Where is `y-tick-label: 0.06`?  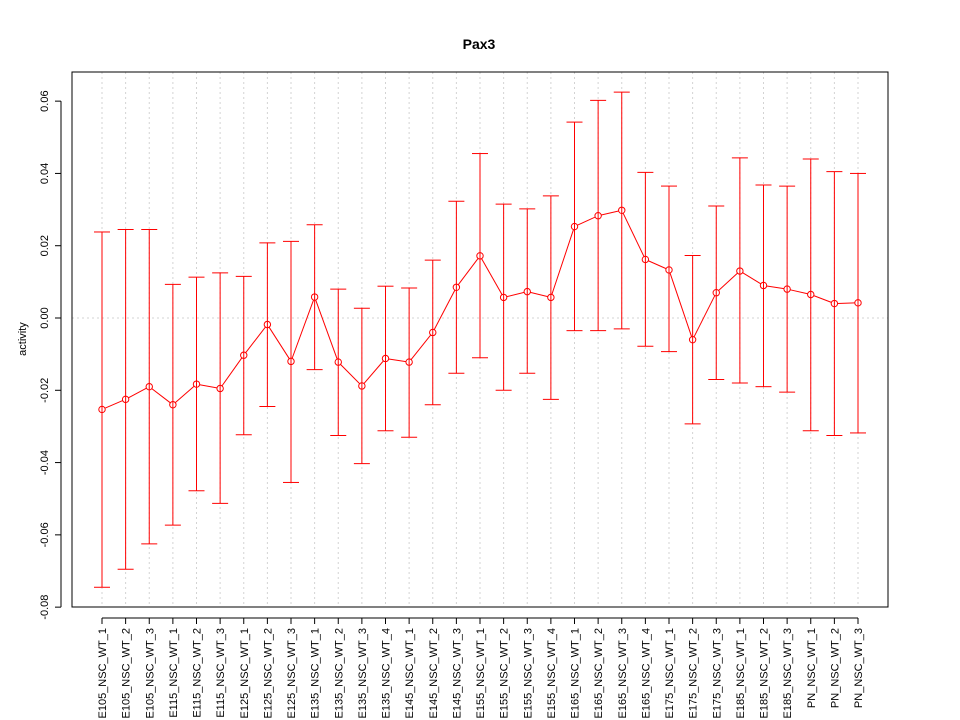
y-tick-label: 0.06 is located at coordinates (45, 100).